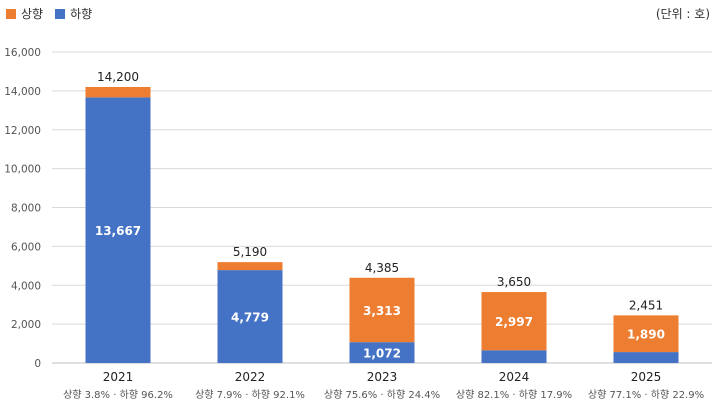  Describe the element at coordinates (22, 131) in the screenshot. I see `y-tick-label: 12,000` at that location.